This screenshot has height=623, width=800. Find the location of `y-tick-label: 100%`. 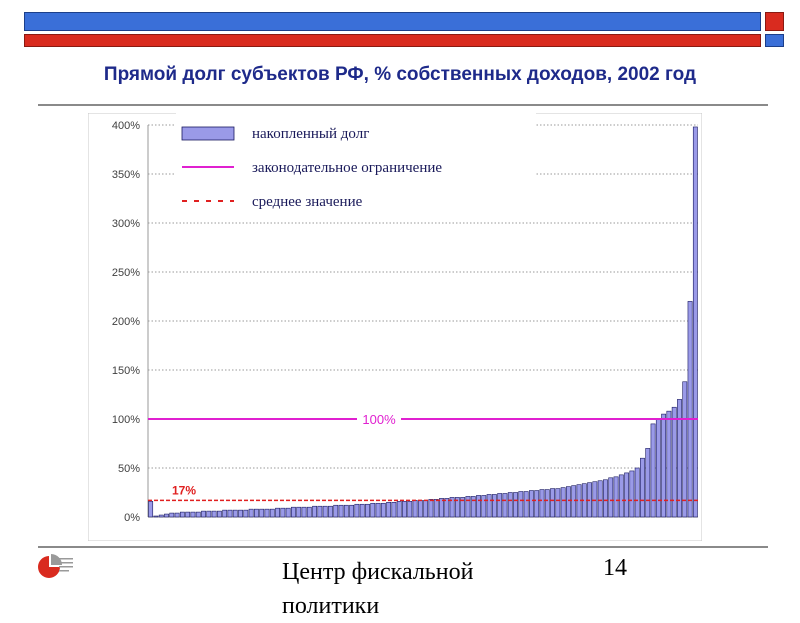

y-tick-label: 100% is located at coordinates (126, 420).